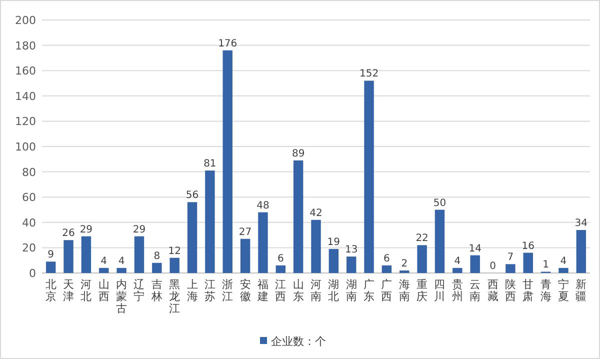  Describe the element at coordinates (369, 290) in the screenshot. I see `xtick: 广东` at that location.